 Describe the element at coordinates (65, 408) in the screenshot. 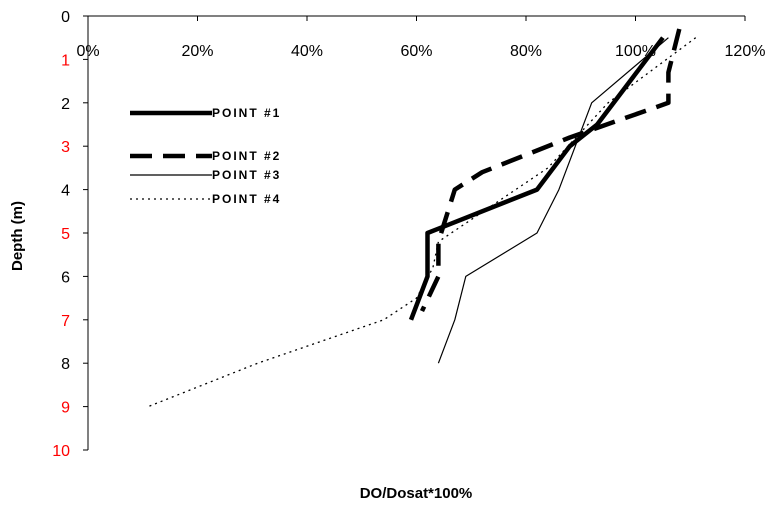

I see `y-tick-label: 9` at that location.